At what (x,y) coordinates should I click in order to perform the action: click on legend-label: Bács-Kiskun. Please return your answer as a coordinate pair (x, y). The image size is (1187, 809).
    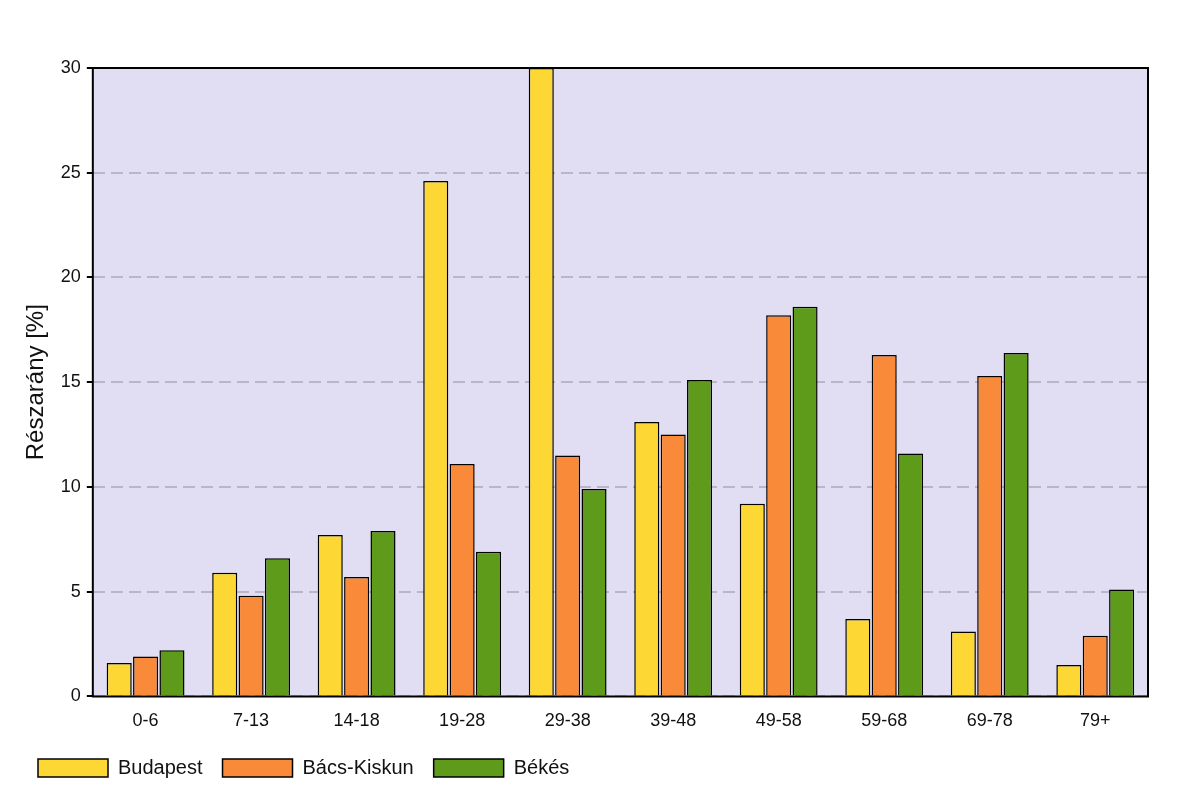
    Looking at the image, I should click on (358, 766).